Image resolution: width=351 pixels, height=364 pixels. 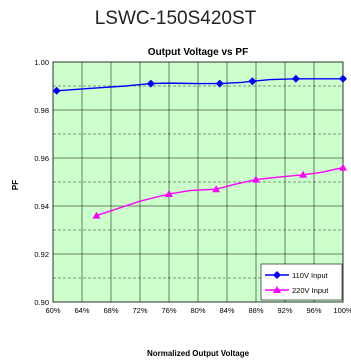 I want to click on y-tick-label: 1.00, so click(x=41, y=62).